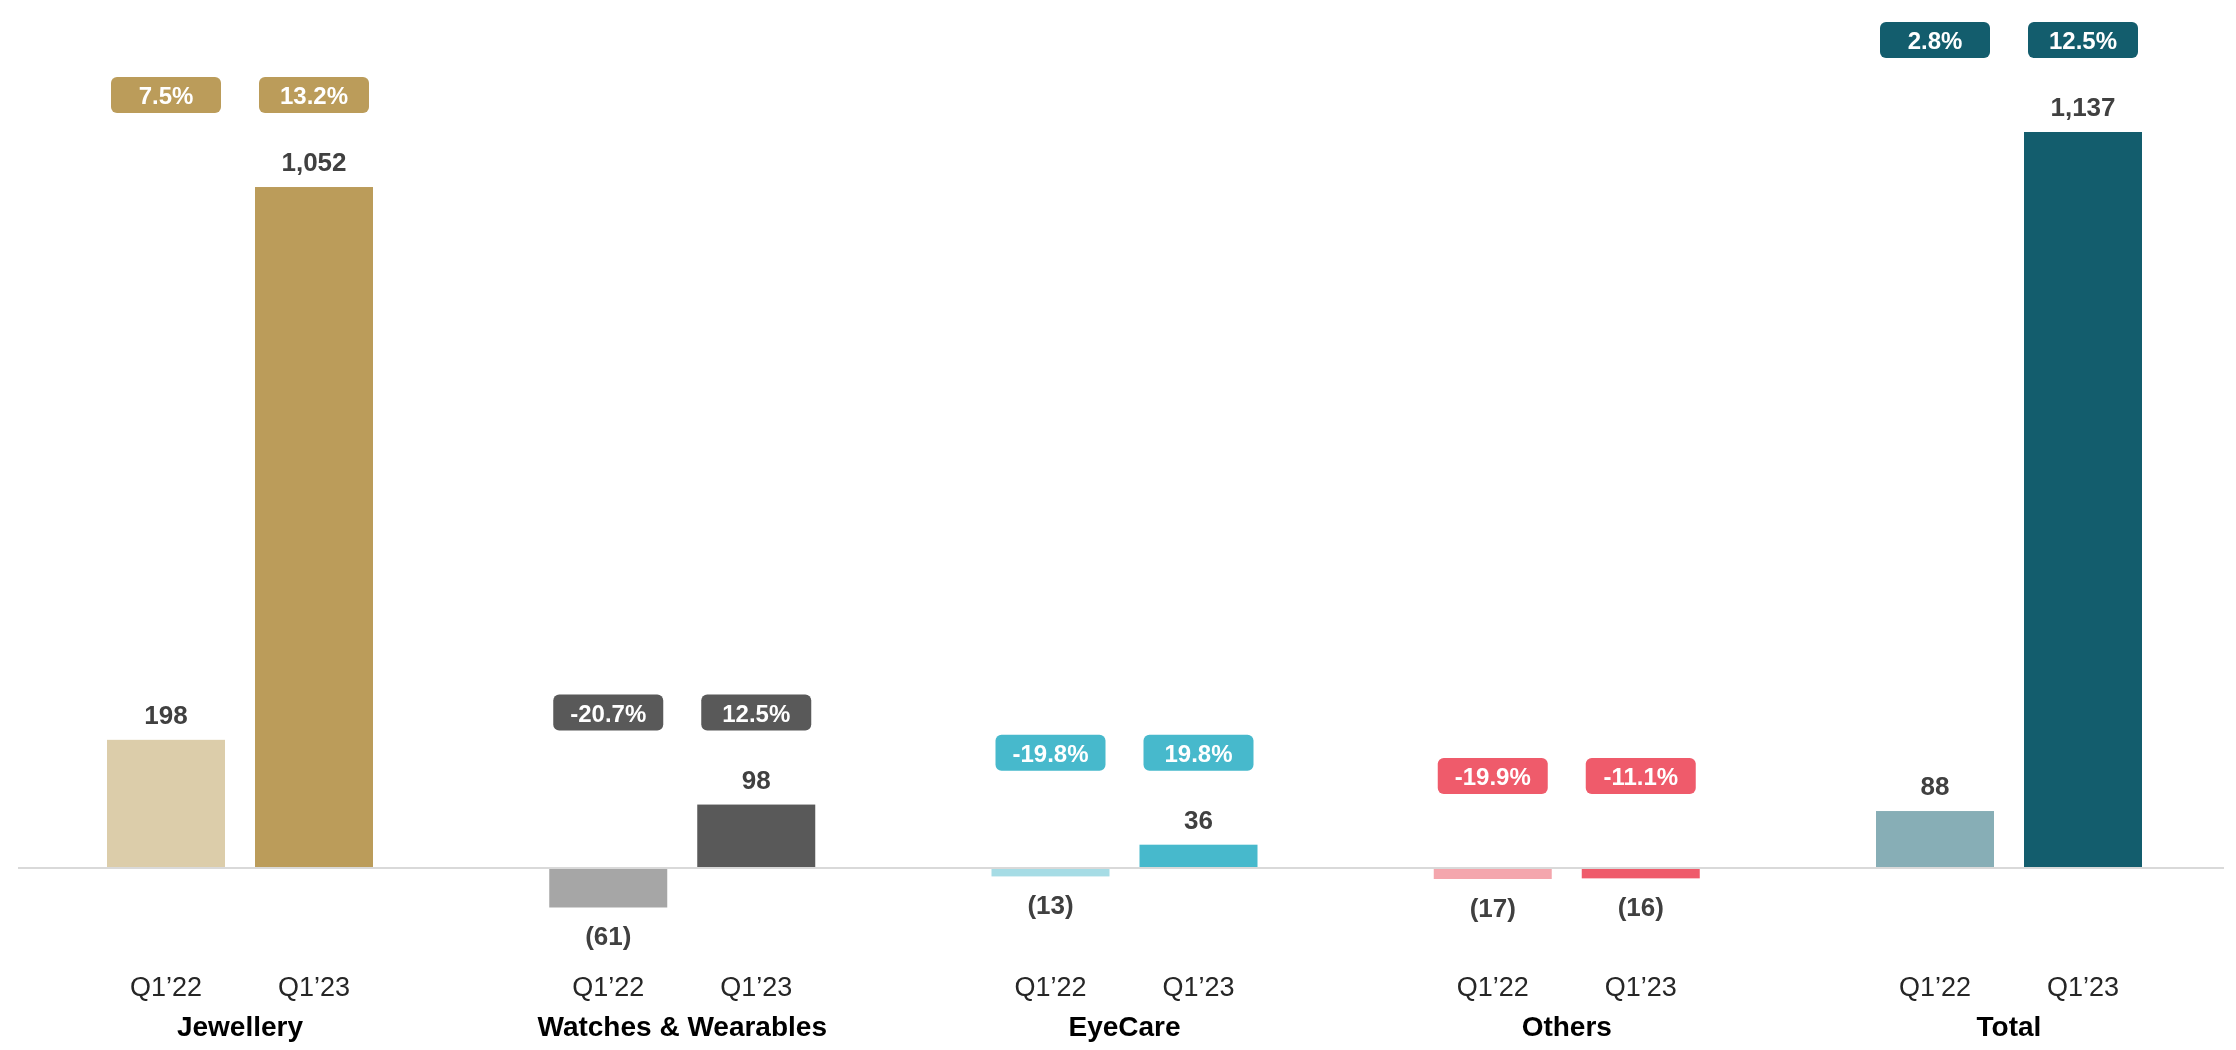  I want to click on data-label: 98, so click(756, 779).